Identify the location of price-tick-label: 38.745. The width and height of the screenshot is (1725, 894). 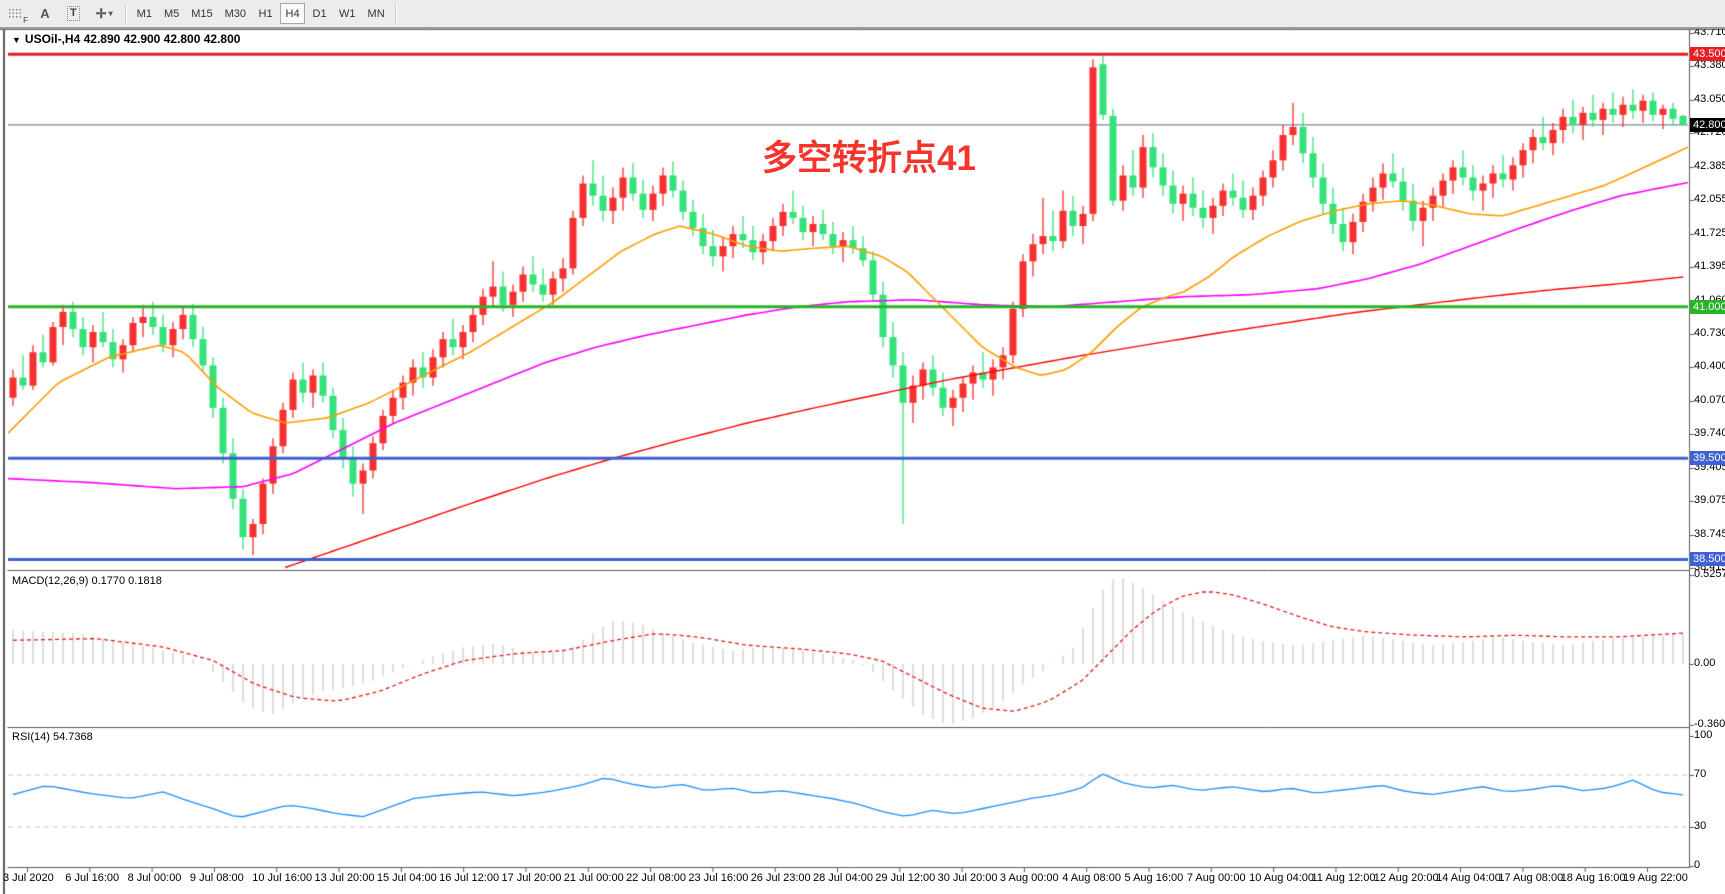
(1709, 533).